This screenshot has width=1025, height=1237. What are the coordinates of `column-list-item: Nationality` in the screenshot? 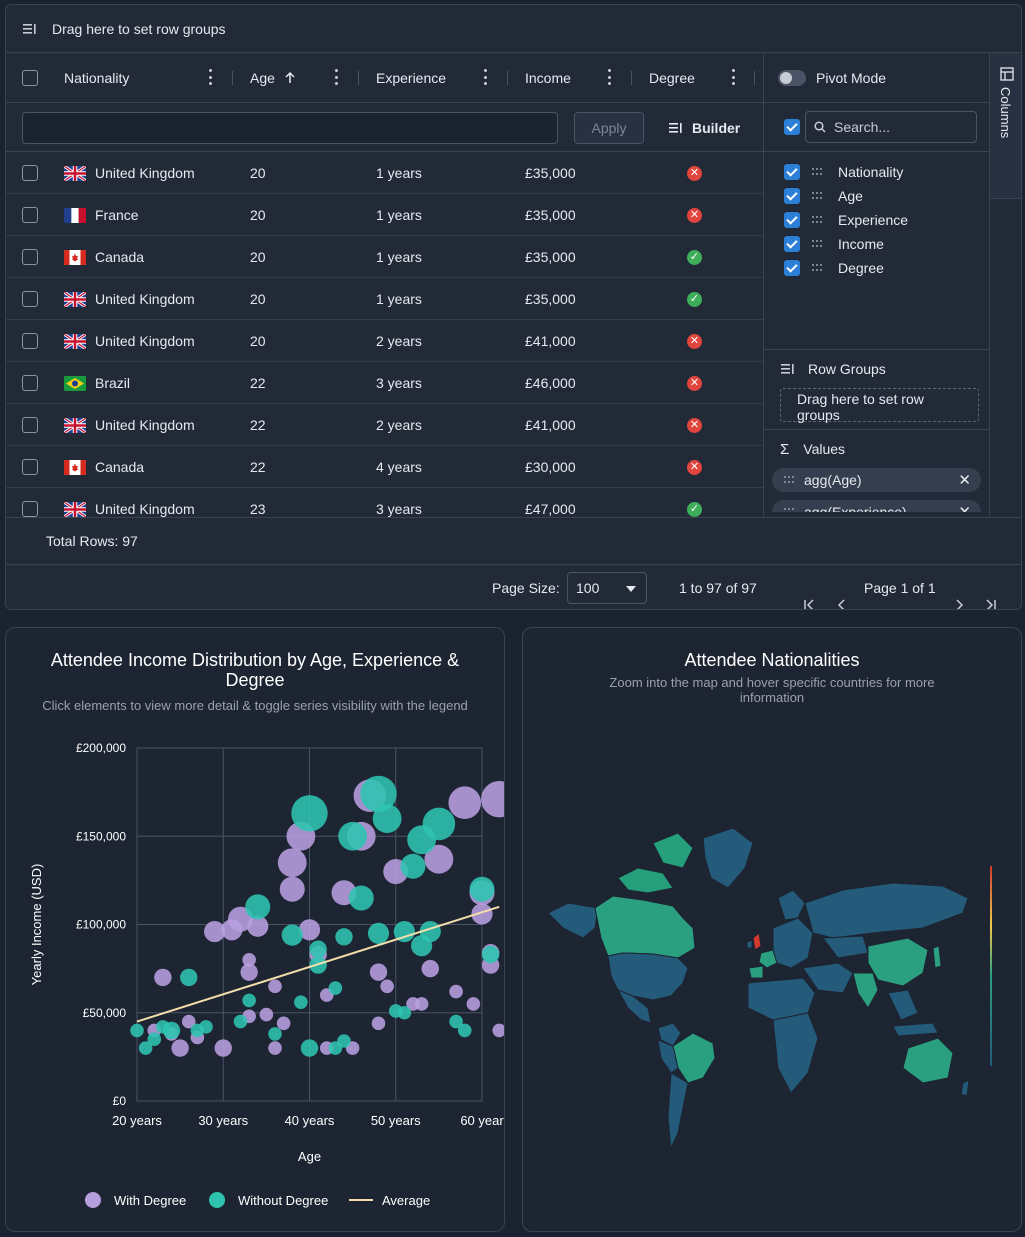 It's located at (876, 172).